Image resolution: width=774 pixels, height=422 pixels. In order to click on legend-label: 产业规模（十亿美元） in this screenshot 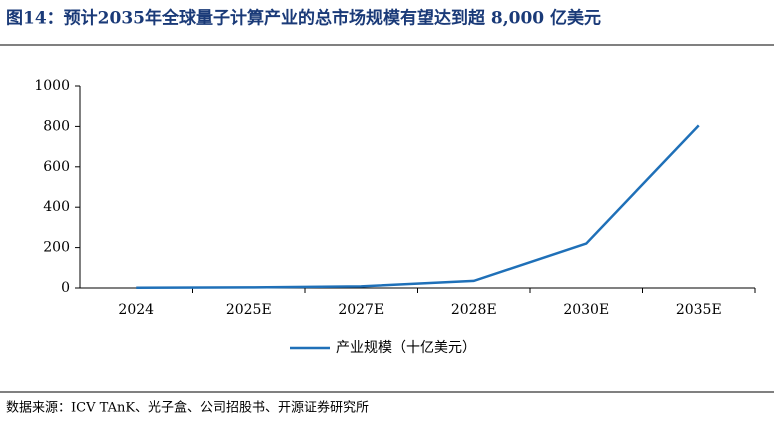, I will do `click(406, 348)`.